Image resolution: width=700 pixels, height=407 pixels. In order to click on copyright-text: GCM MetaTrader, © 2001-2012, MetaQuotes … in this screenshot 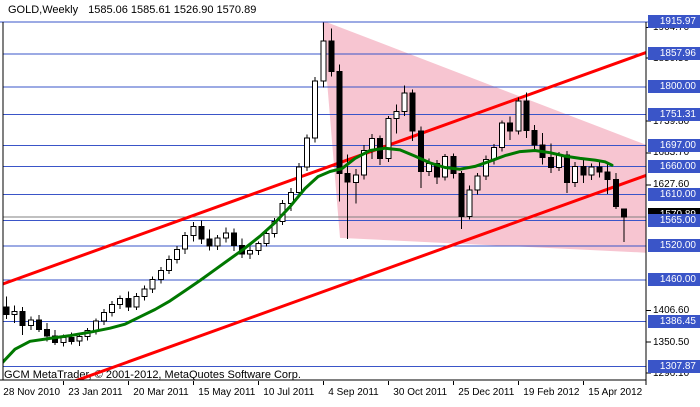, I will do `click(152, 375)`.